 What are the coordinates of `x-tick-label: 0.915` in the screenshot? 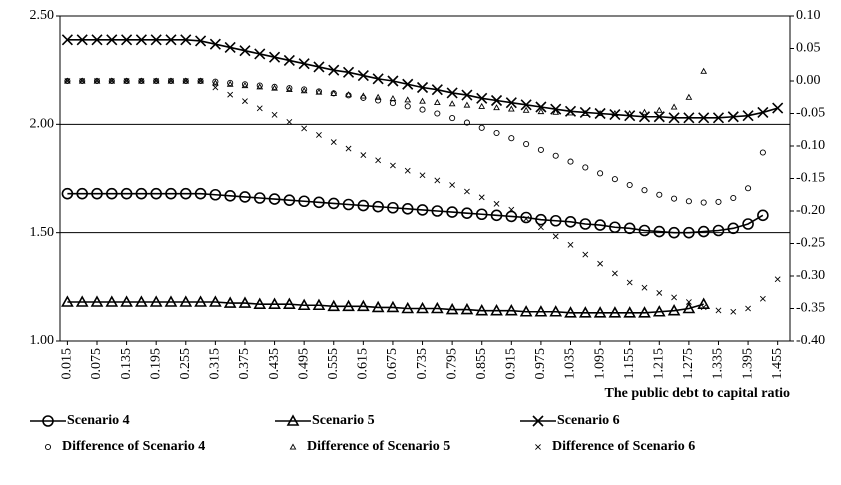 It's located at (511, 364).